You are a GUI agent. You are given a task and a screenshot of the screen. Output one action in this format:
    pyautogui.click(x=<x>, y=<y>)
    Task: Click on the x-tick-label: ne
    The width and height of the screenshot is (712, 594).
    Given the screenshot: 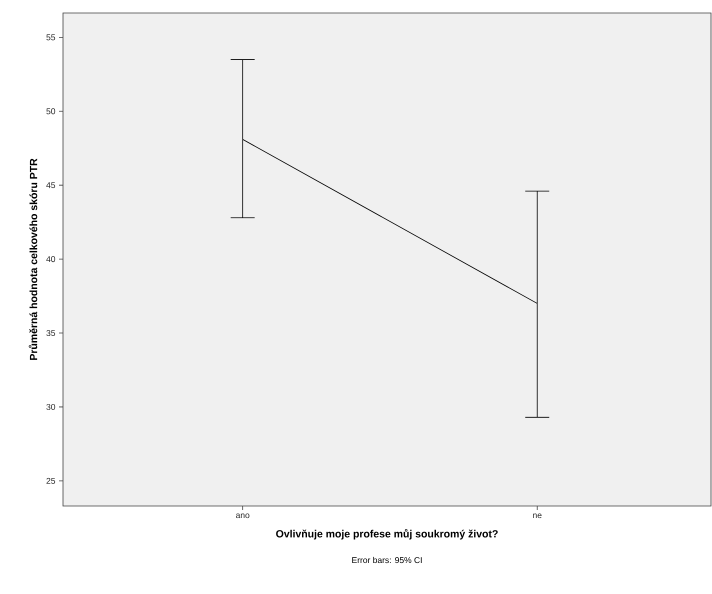 What is the action you would take?
    pyautogui.click(x=537, y=516)
    